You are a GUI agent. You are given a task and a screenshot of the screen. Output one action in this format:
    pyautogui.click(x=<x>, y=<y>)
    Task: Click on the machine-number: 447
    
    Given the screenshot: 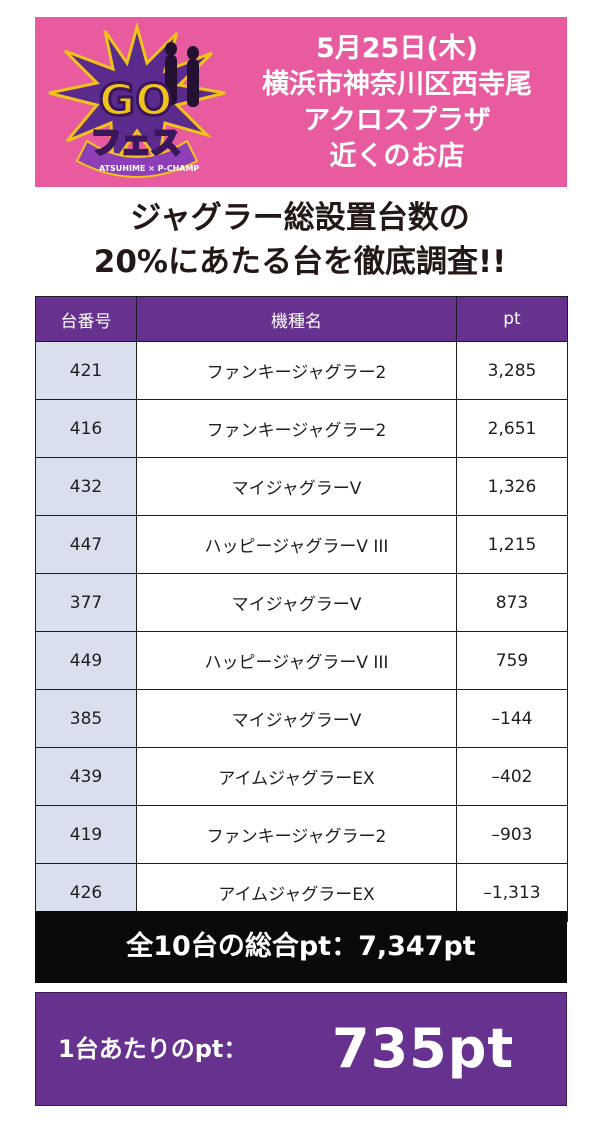 What is the action you would take?
    pyautogui.click(x=86, y=544)
    